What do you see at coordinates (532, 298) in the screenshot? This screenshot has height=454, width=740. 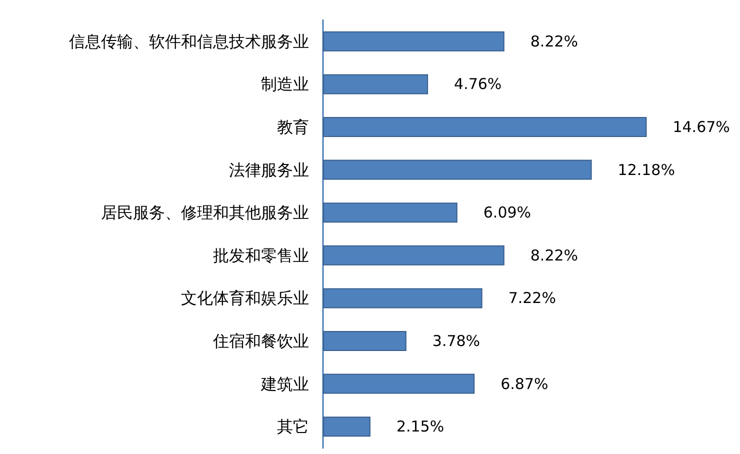 I see `data-label: 7.22%` at bounding box center [532, 298].